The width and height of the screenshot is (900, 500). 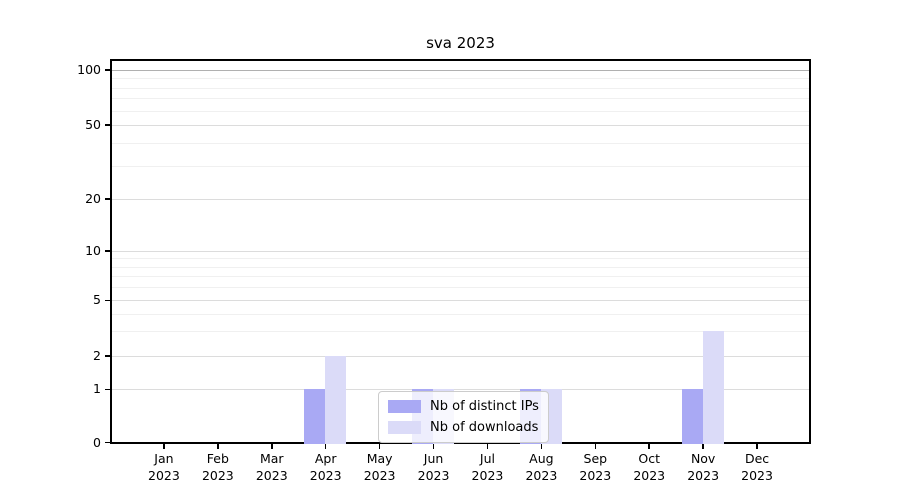 What do you see at coordinates (484, 427) in the screenshot?
I see `legend-label: Nb of downloads` at bounding box center [484, 427].